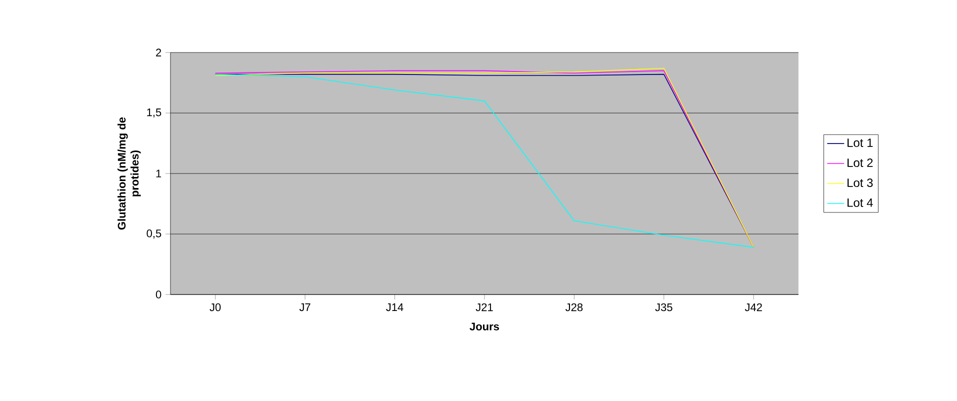 The image size is (957, 401). I want to click on x-axis-title: Jours, so click(484, 326).